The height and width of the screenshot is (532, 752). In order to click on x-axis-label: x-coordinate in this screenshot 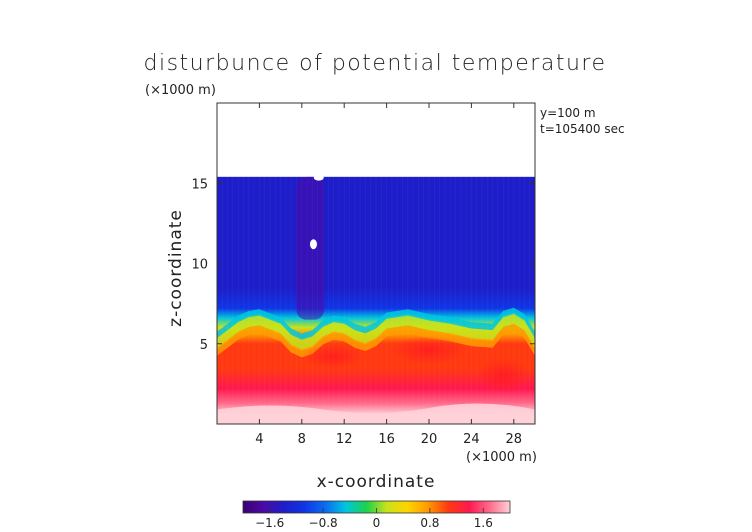, I will do `click(376, 482)`.